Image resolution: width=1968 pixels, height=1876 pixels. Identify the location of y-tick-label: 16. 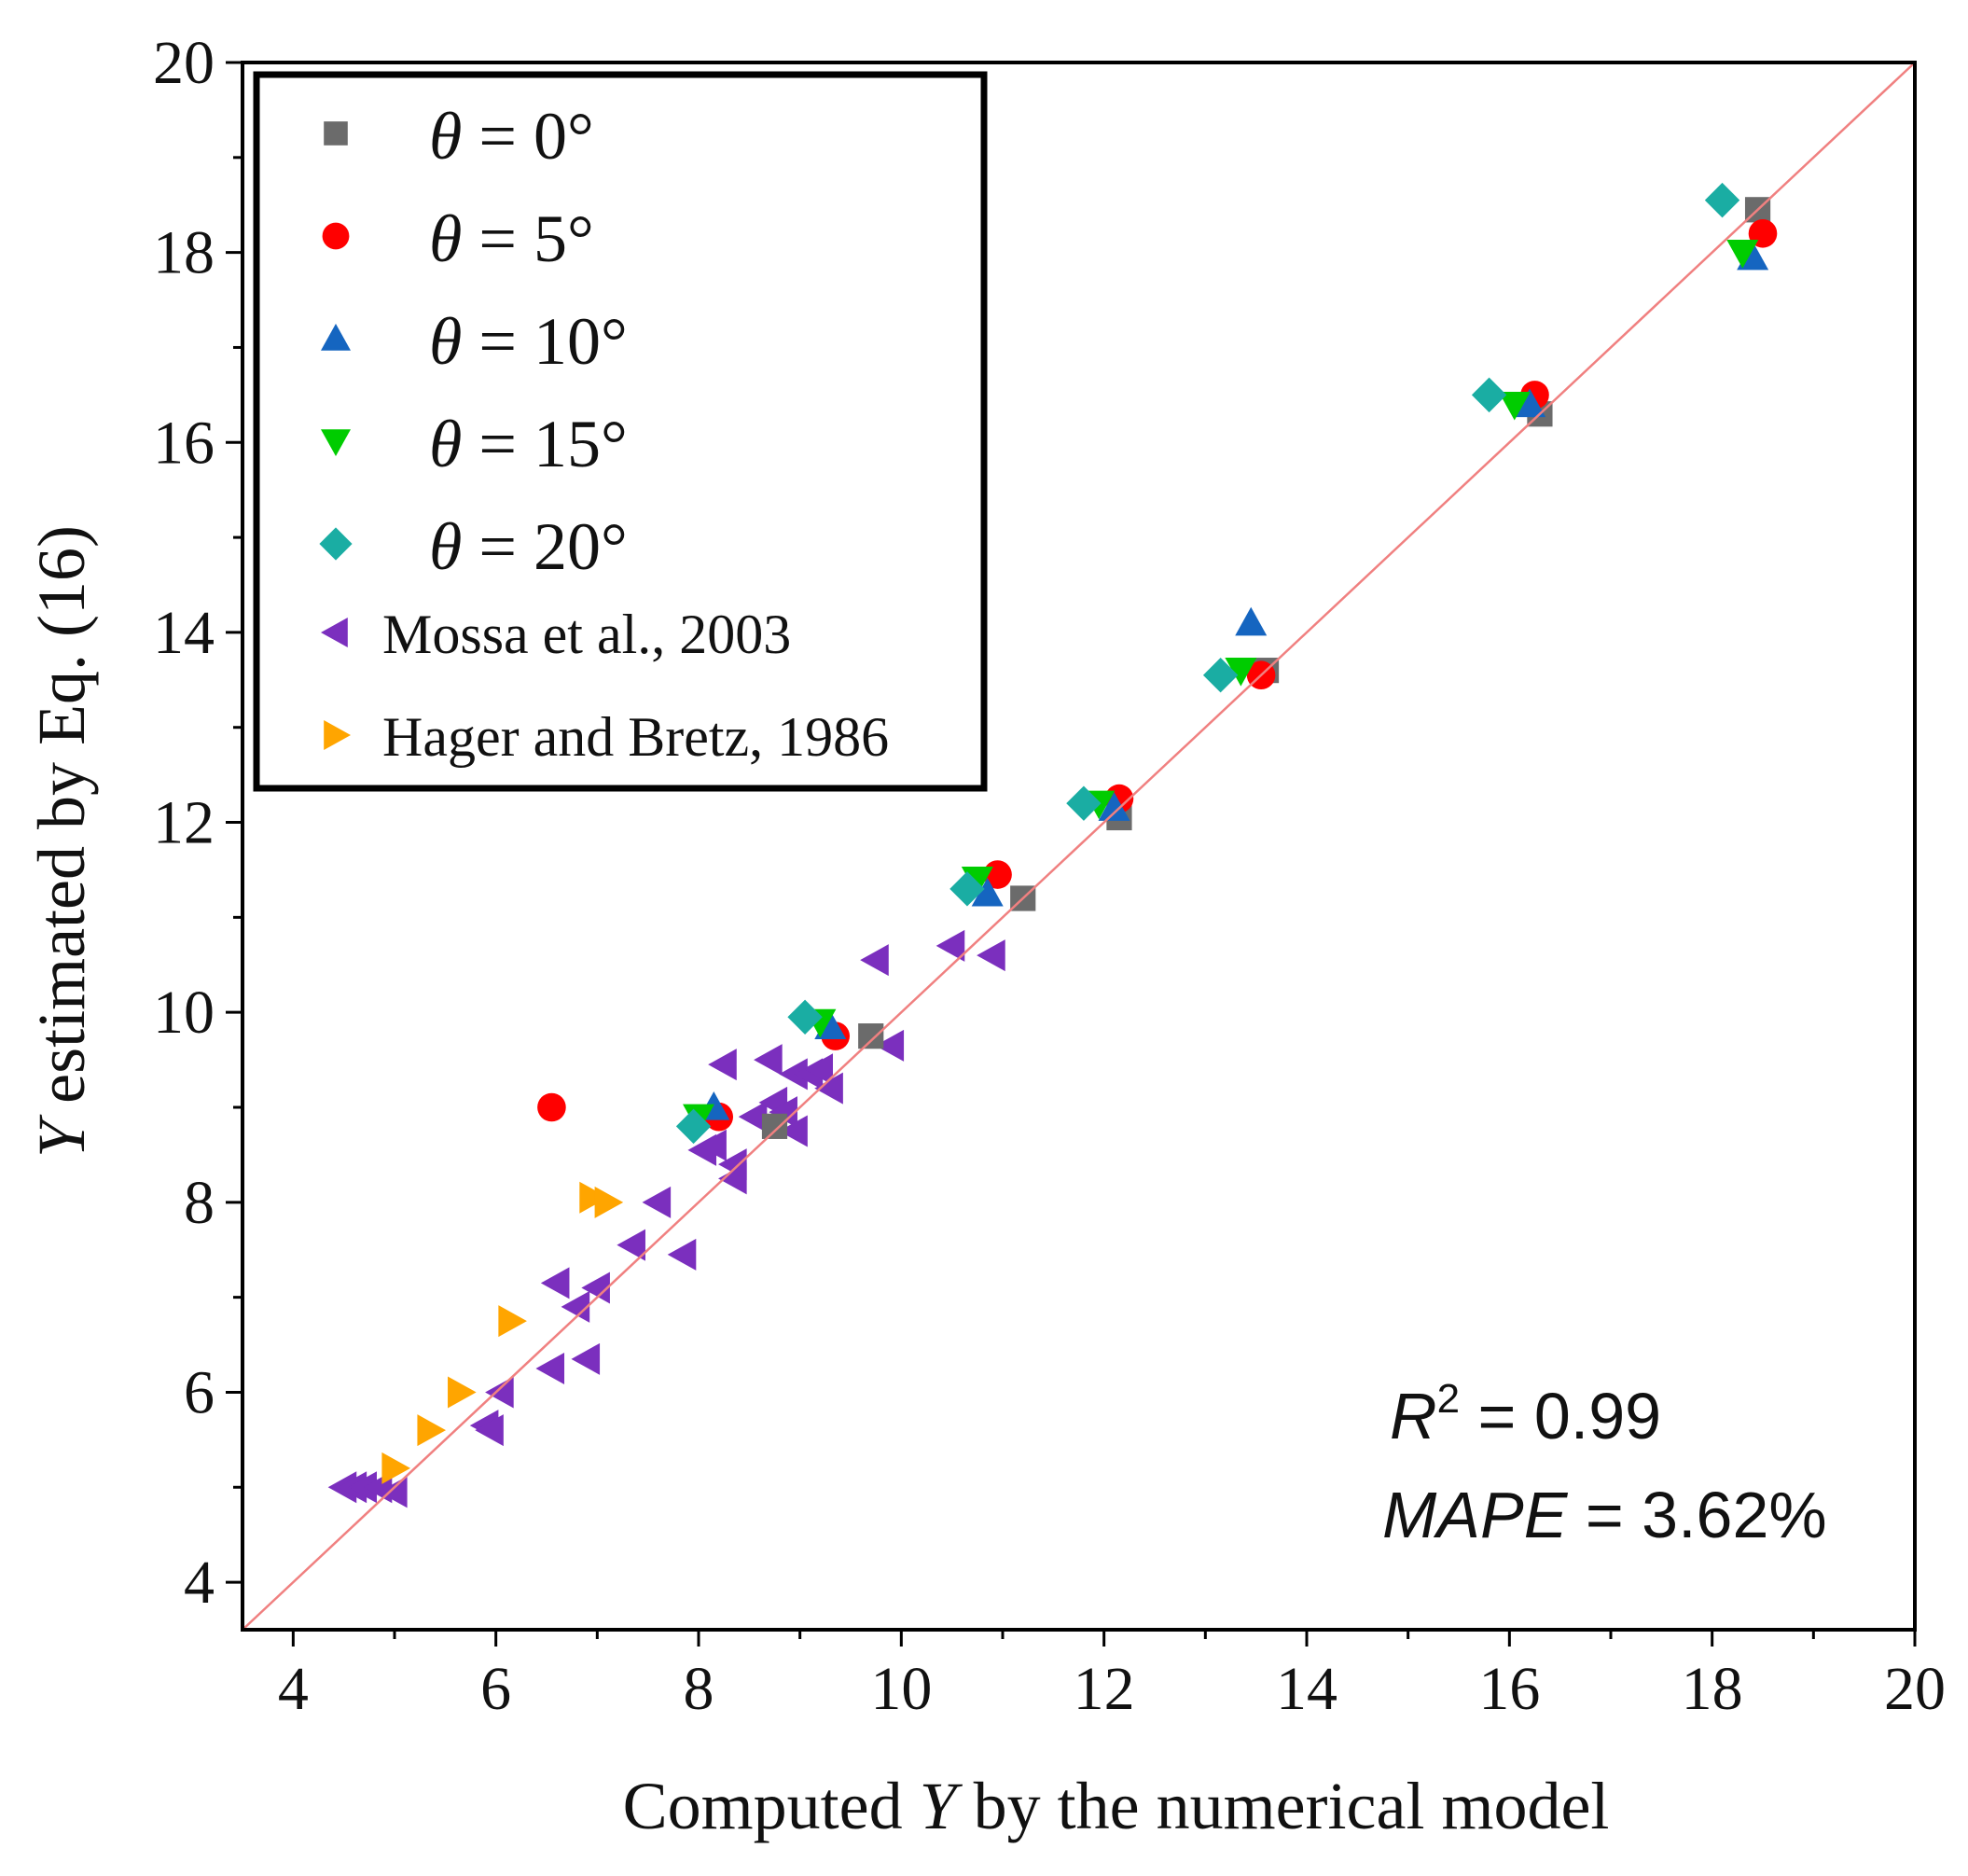
(184, 443).